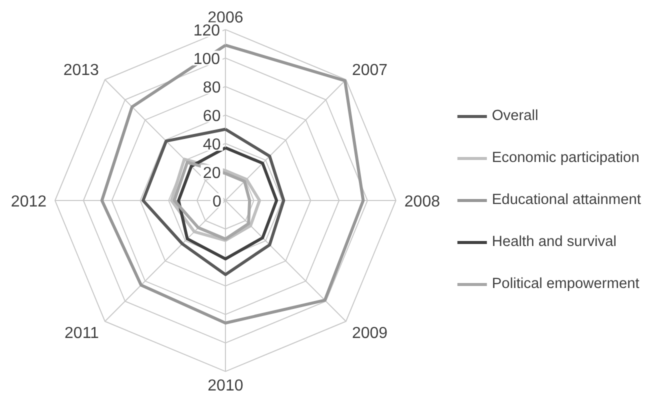 This screenshot has width=651, height=400. What do you see at coordinates (217, 202) in the screenshot?
I see `y-tick-label: 0` at bounding box center [217, 202].